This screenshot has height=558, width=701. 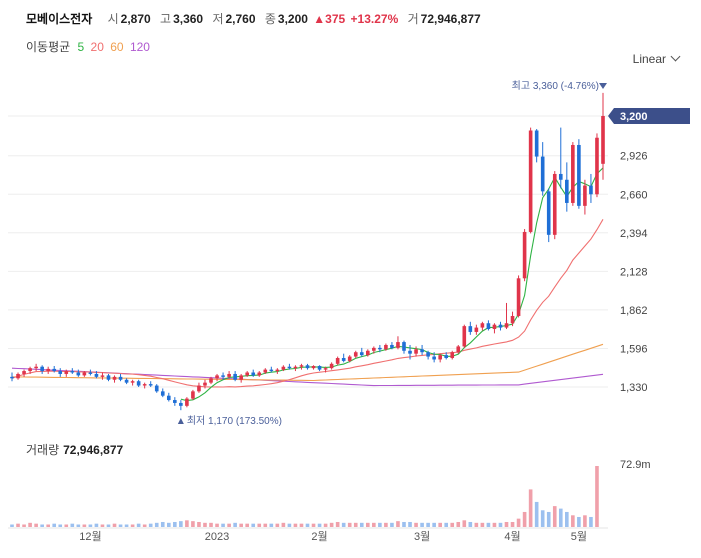 I want to click on current-price-tag, so click(x=649, y=116).